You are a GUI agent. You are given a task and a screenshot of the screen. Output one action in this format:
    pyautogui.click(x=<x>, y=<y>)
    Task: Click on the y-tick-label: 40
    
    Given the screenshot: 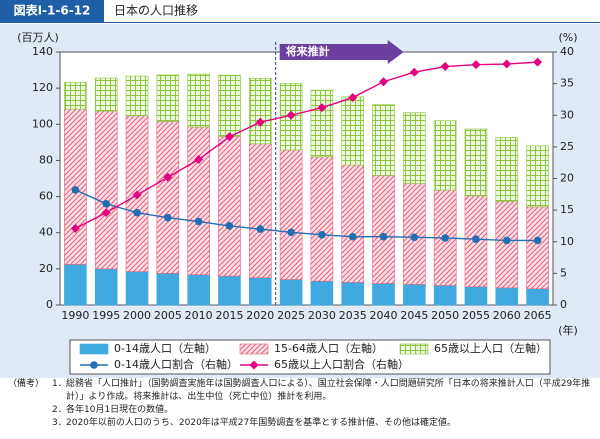 What is the action you would take?
    pyautogui.click(x=46, y=232)
    